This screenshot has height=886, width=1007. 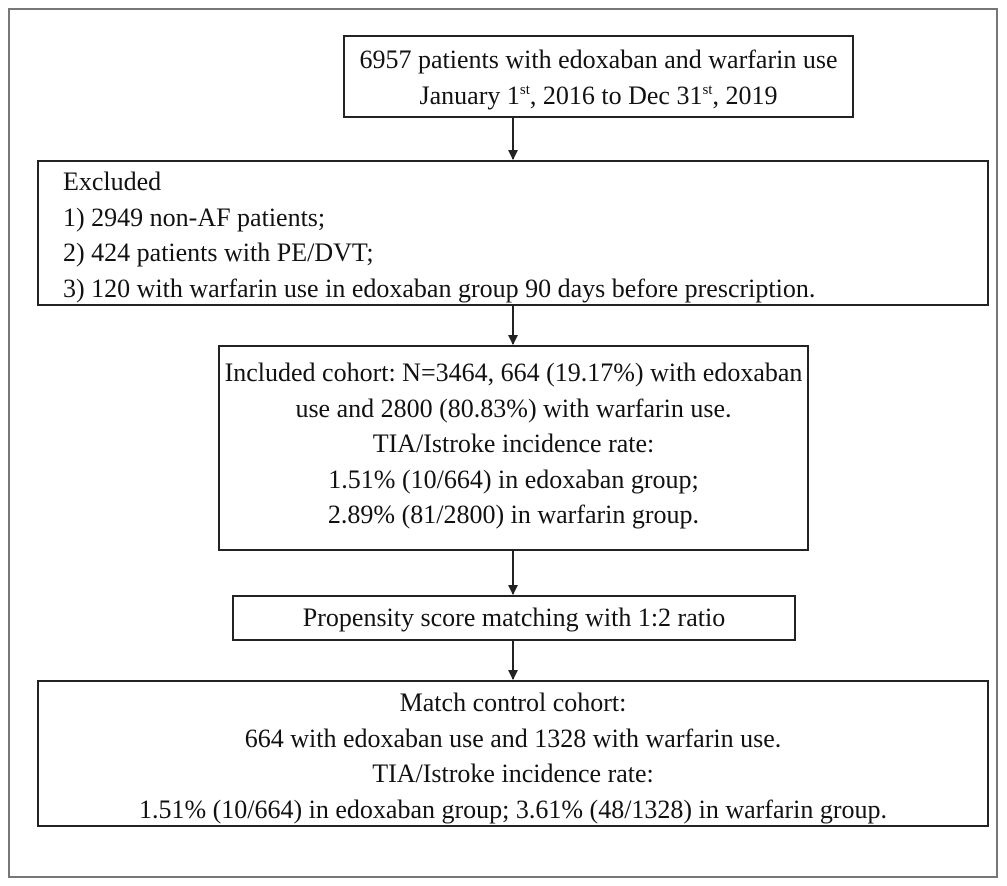 I want to click on text: 2.89% (81/2800) in warfarin group., so click(x=513, y=514).